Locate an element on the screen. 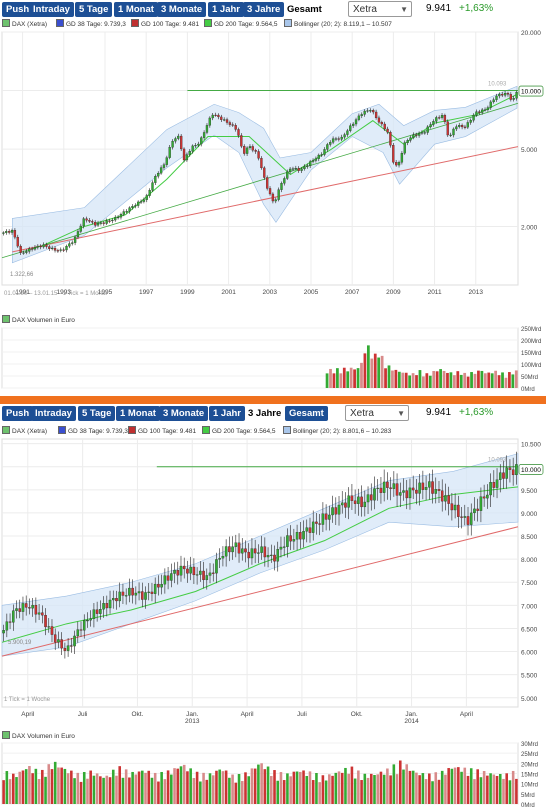 This screenshot has width=546, height=810. volume-chart-3-years: 0Mrd 5Mrd 10Mrd 15Mrd 20Mrd 25Mrd 30Mrd is located at coordinates (269, 775).